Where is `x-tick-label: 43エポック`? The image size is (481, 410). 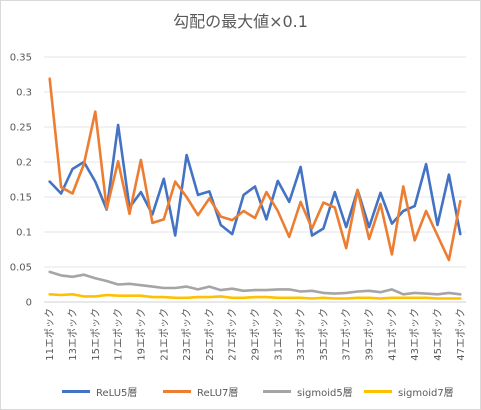
x-tick-label: 43エポック is located at coordinates (415, 334).